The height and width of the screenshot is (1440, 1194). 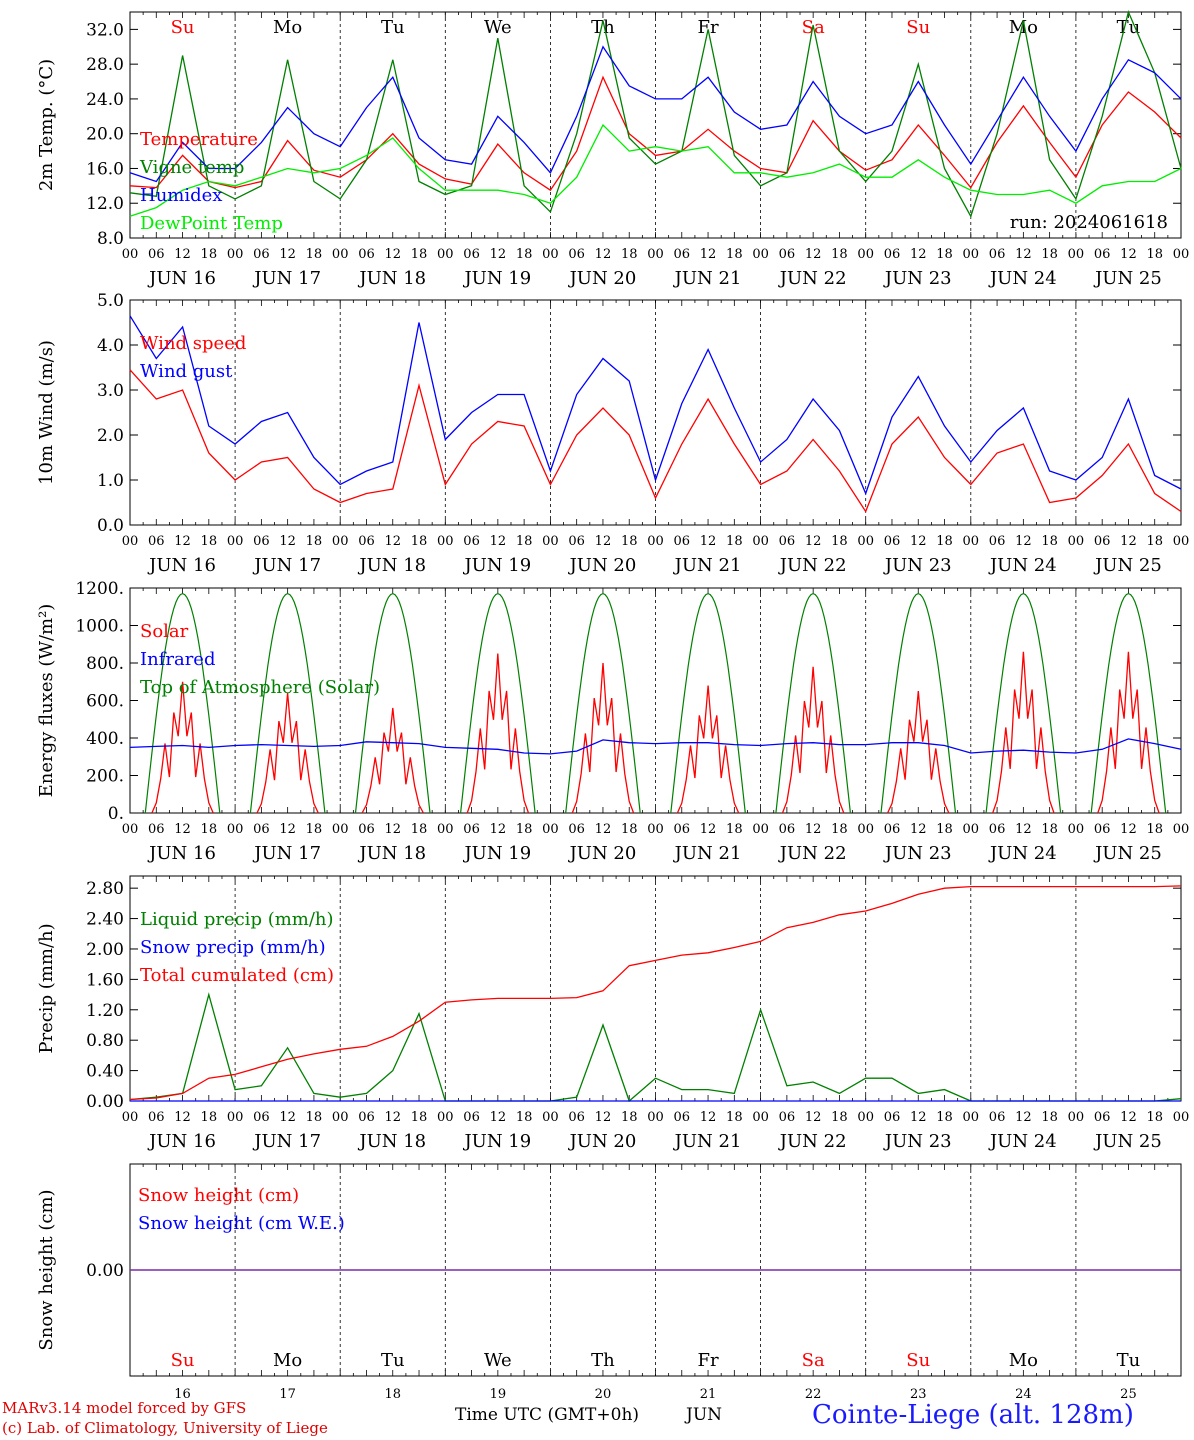 What do you see at coordinates (498, 1394) in the screenshot?
I see `day-number-label: 19` at bounding box center [498, 1394].